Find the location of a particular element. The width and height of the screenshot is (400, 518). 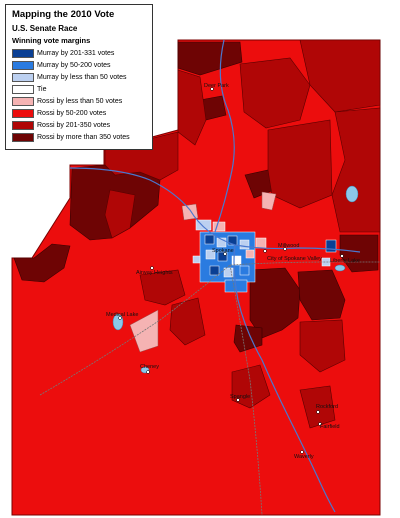

place-label-spokane: Spokane is located at coordinates (223, 251).